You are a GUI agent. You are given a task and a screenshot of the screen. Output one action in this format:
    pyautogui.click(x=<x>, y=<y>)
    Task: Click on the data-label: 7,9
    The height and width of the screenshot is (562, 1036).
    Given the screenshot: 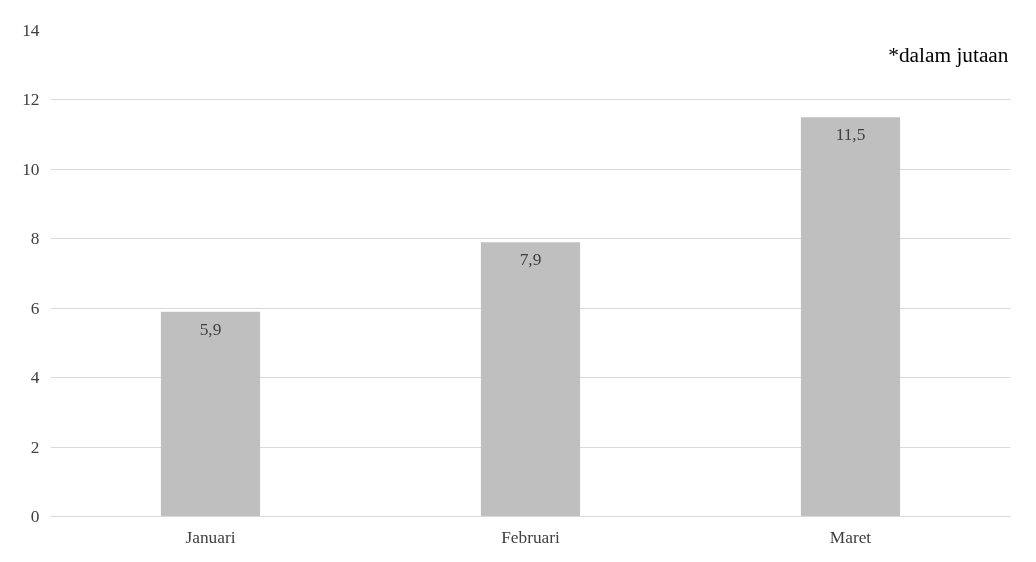 What is the action you would take?
    pyautogui.click(x=530, y=260)
    